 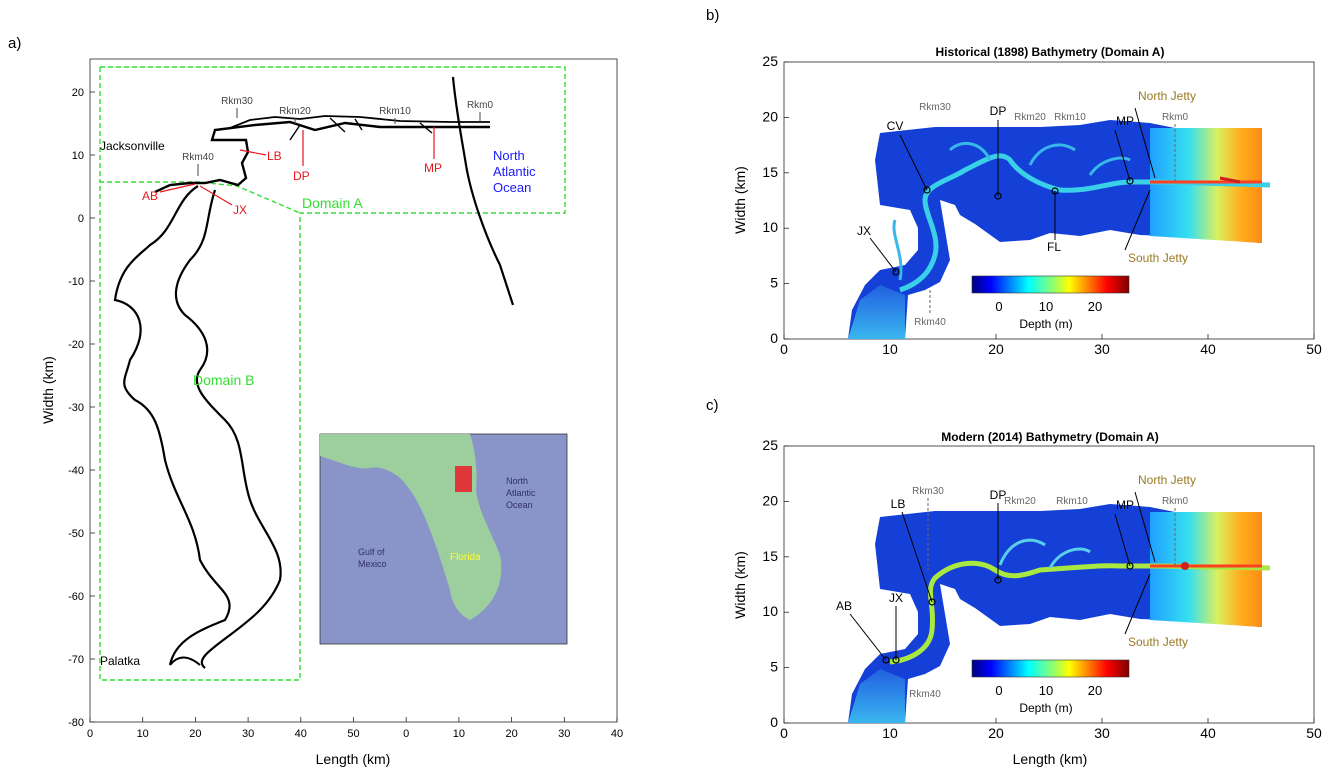 What do you see at coordinates (514, 171) in the screenshot?
I see `ocean-label: North Atlantic Ocean` at bounding box center [514, 171].